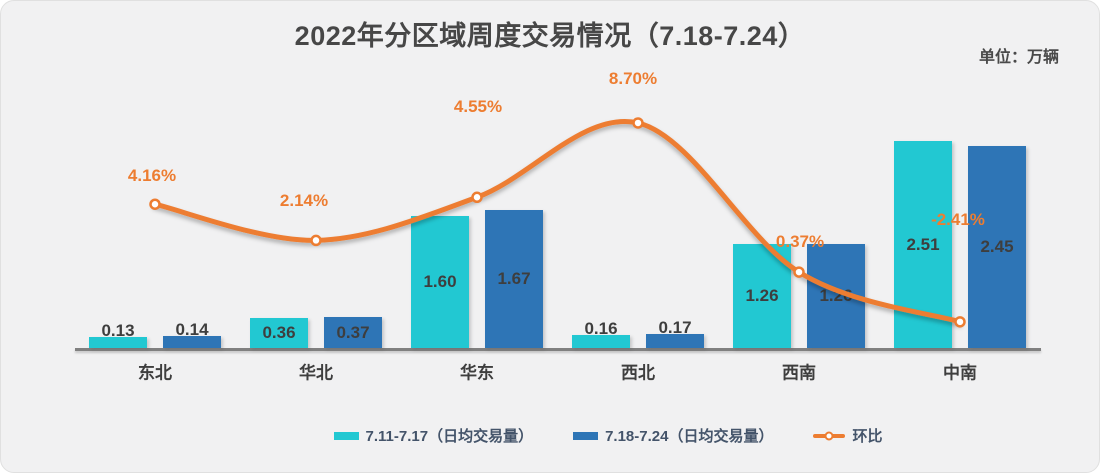  I want to click on x-axis-category-label: 西南, so click(799, 373).